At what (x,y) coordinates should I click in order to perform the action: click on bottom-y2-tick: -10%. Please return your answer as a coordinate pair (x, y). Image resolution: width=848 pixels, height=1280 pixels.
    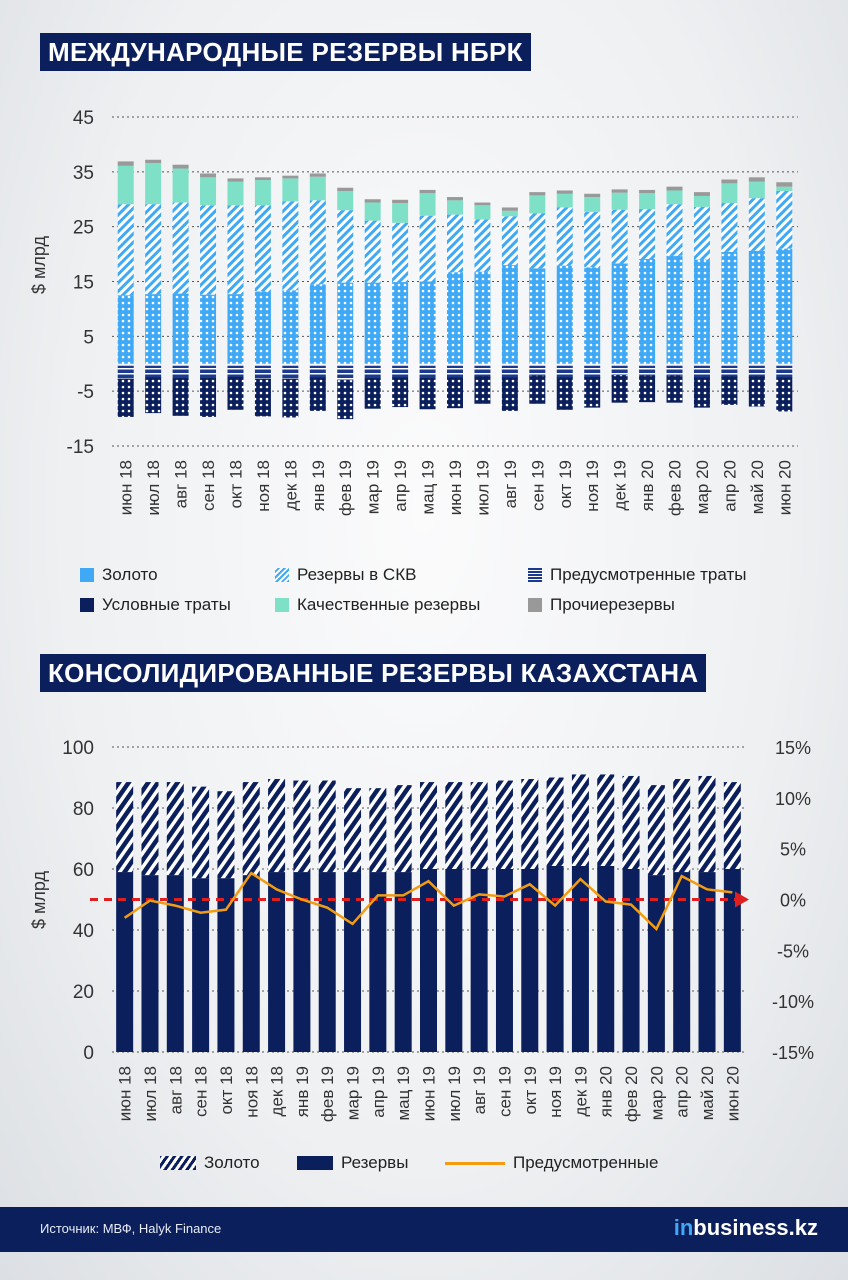
    Looking at the image, I should click on (793, 1002).